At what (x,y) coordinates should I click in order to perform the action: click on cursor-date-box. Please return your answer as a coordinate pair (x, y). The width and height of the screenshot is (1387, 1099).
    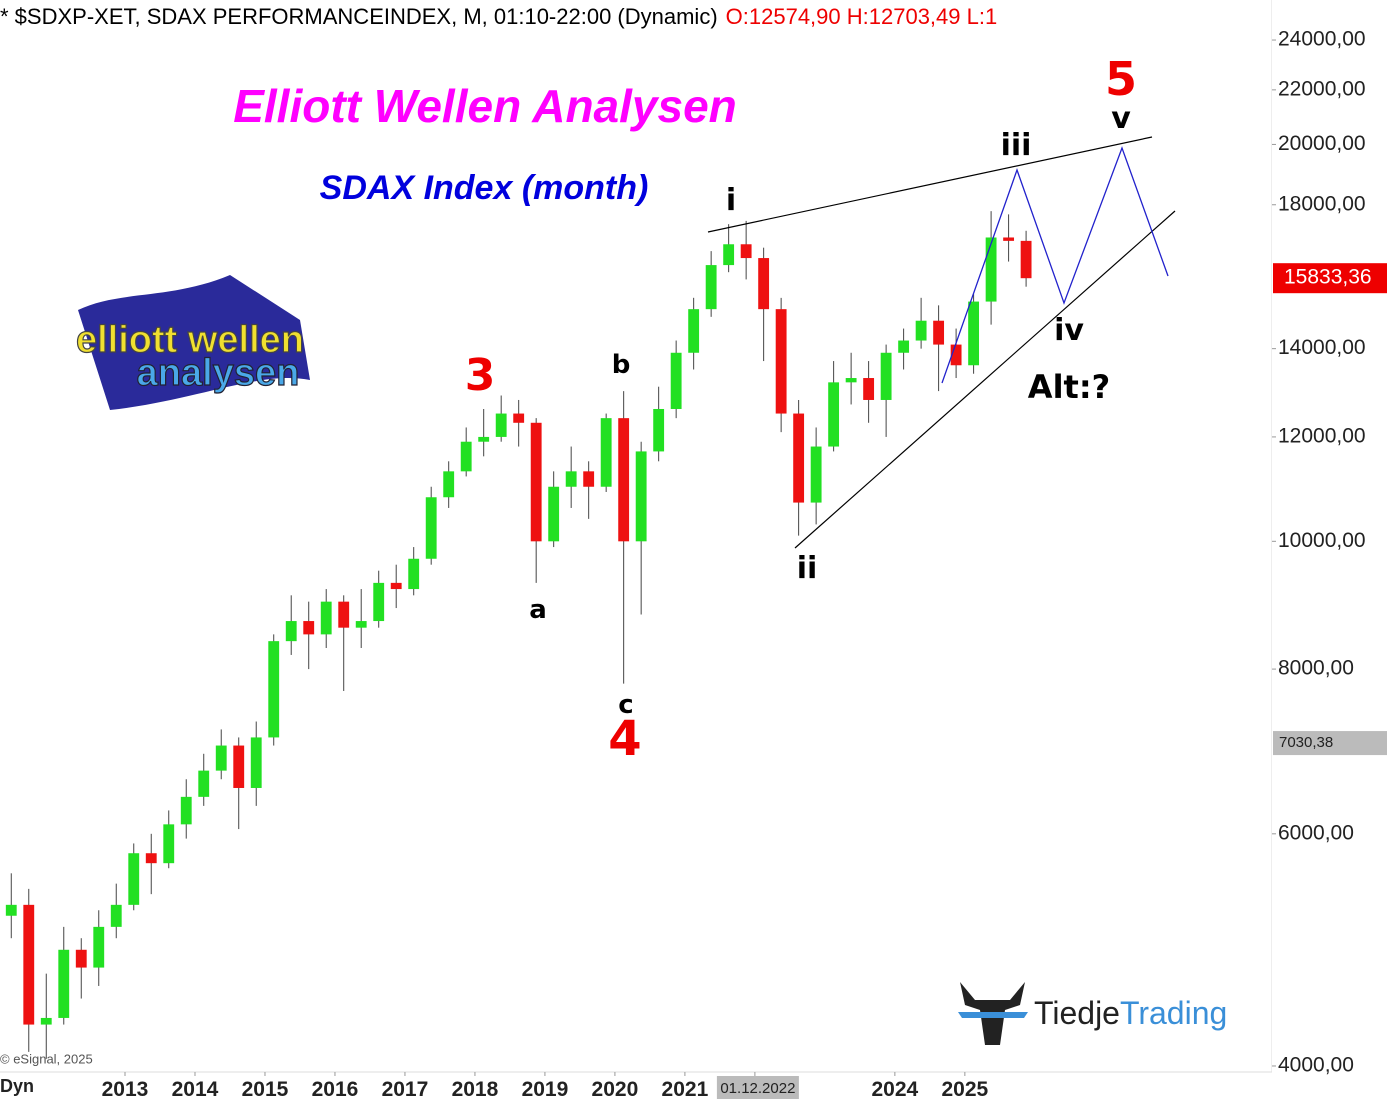
    Looking at the image, I should click on (757, 1087).